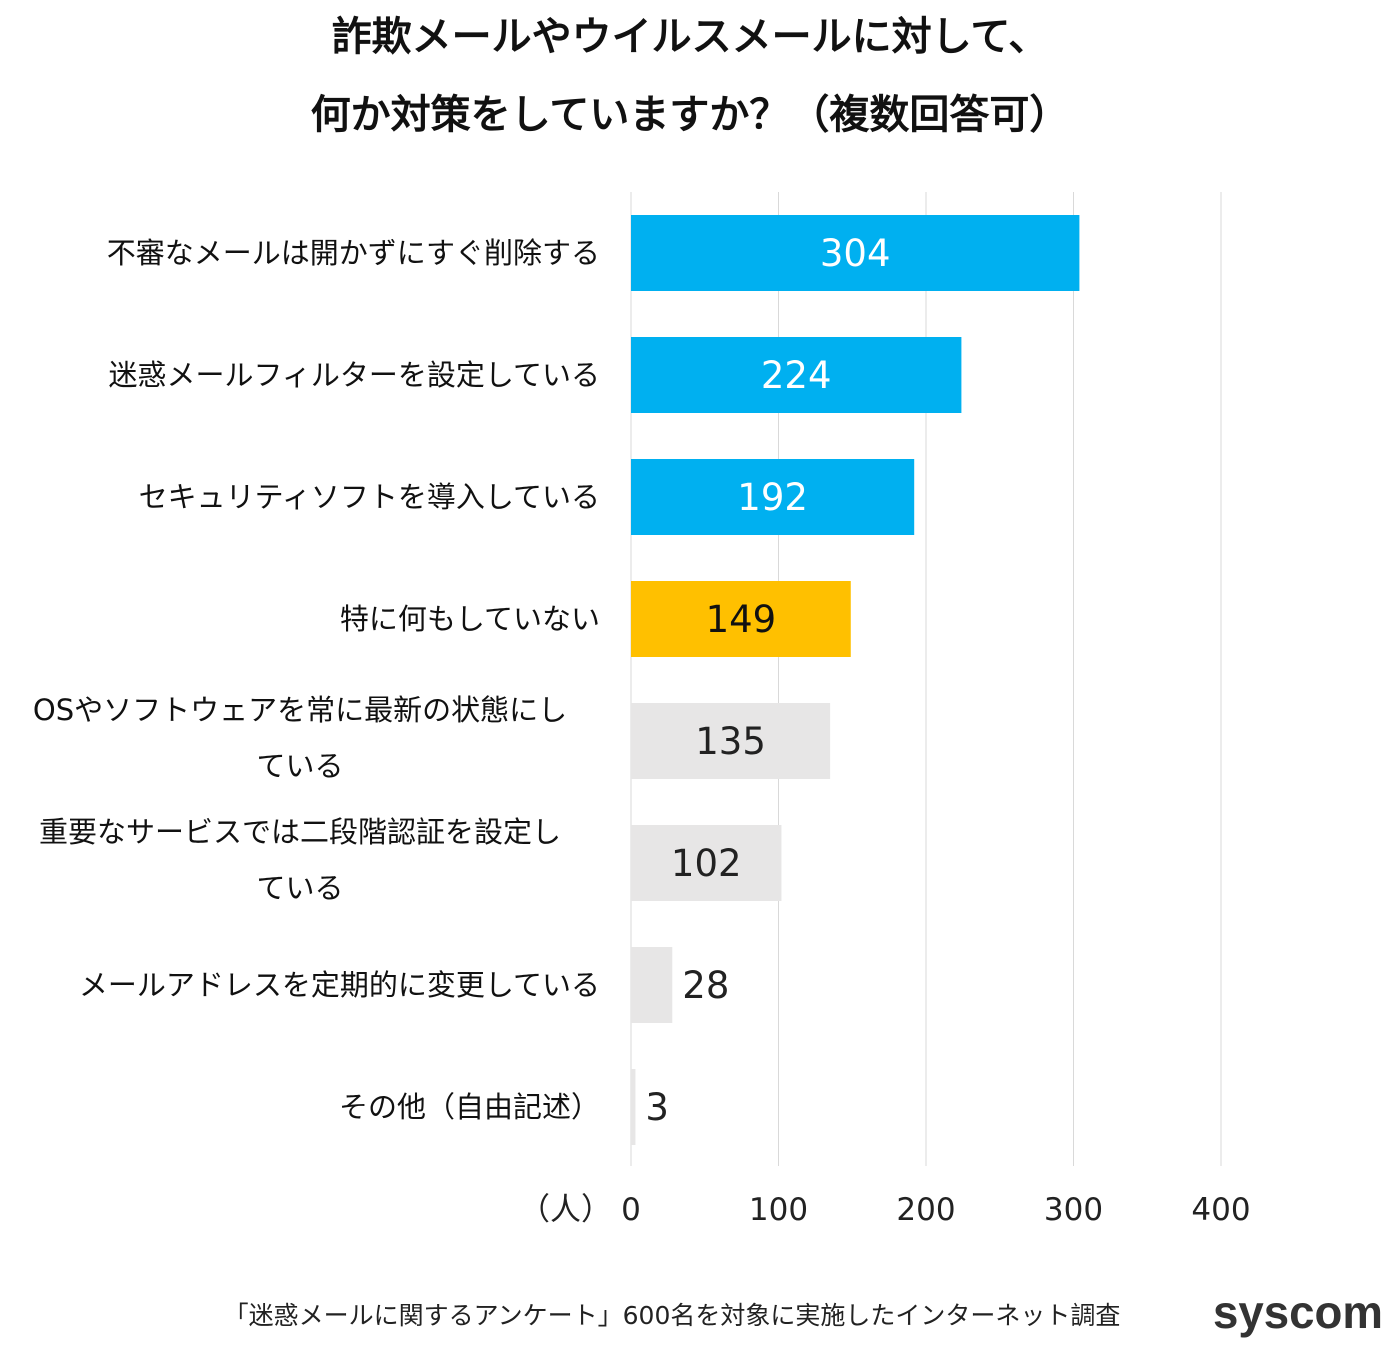  What do you see at coordinates (339, 985) in the screenshot?
I see `category-label: メールアドレスを定期的に変更している` at bounding box center [339, 985].